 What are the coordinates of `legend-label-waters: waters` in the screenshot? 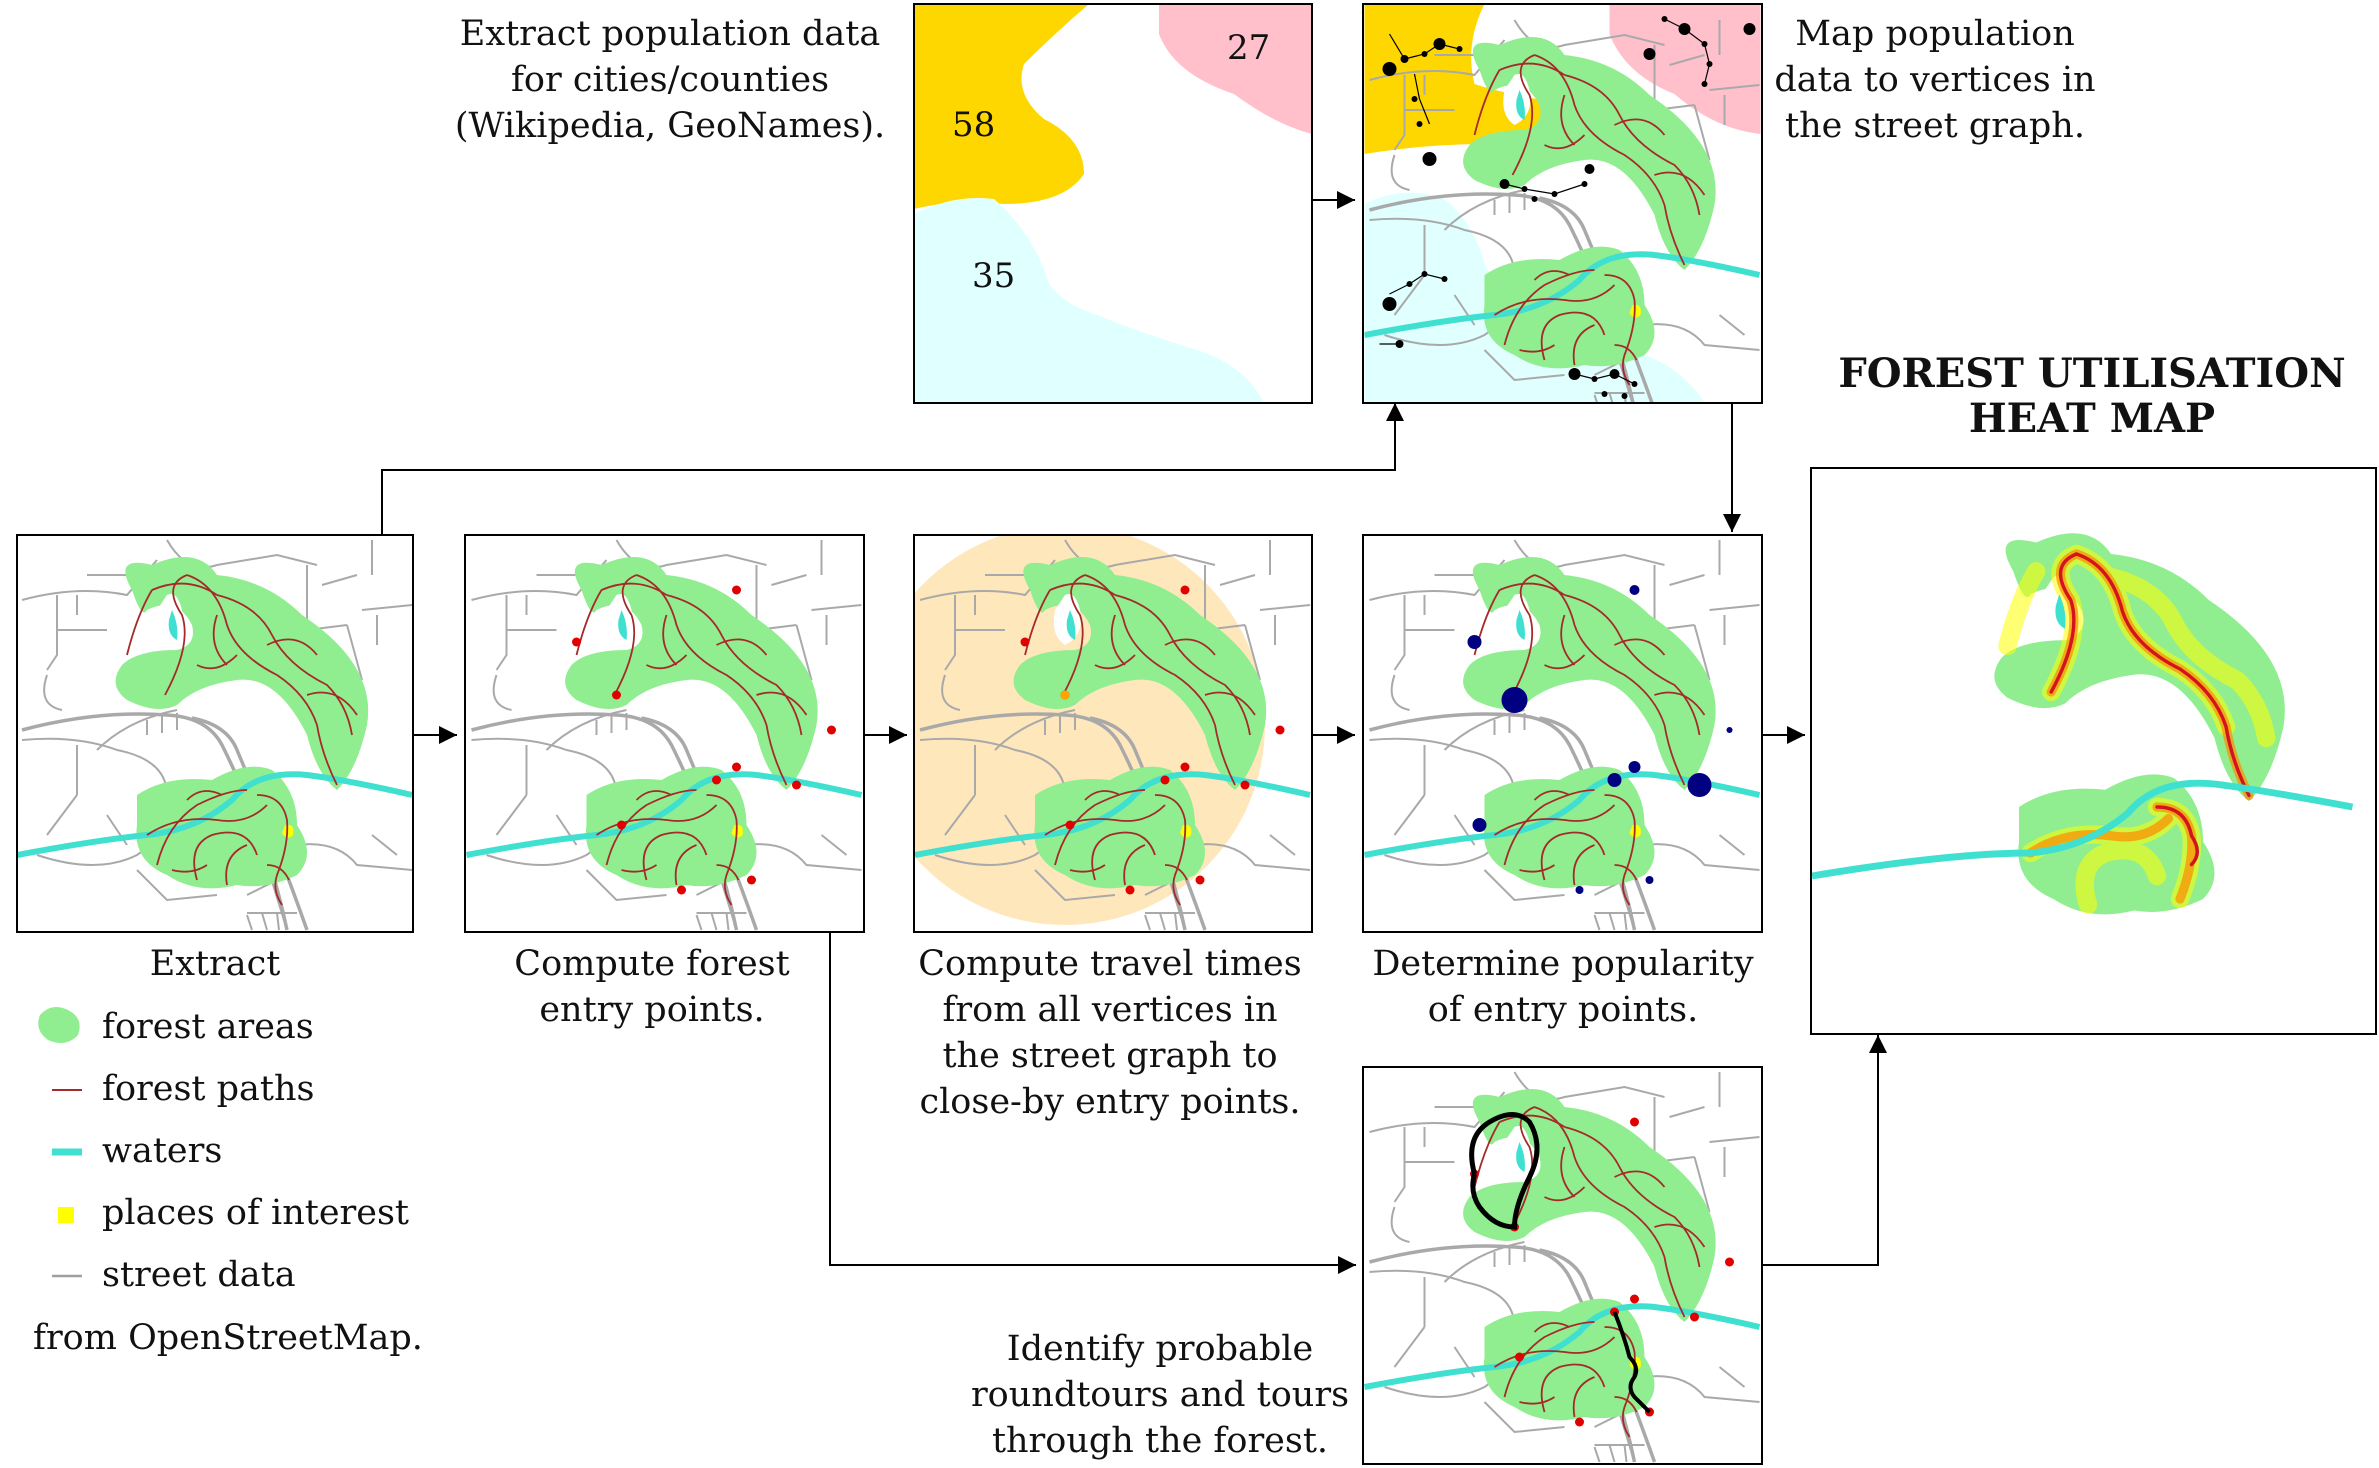 It's located at (162, 1151).